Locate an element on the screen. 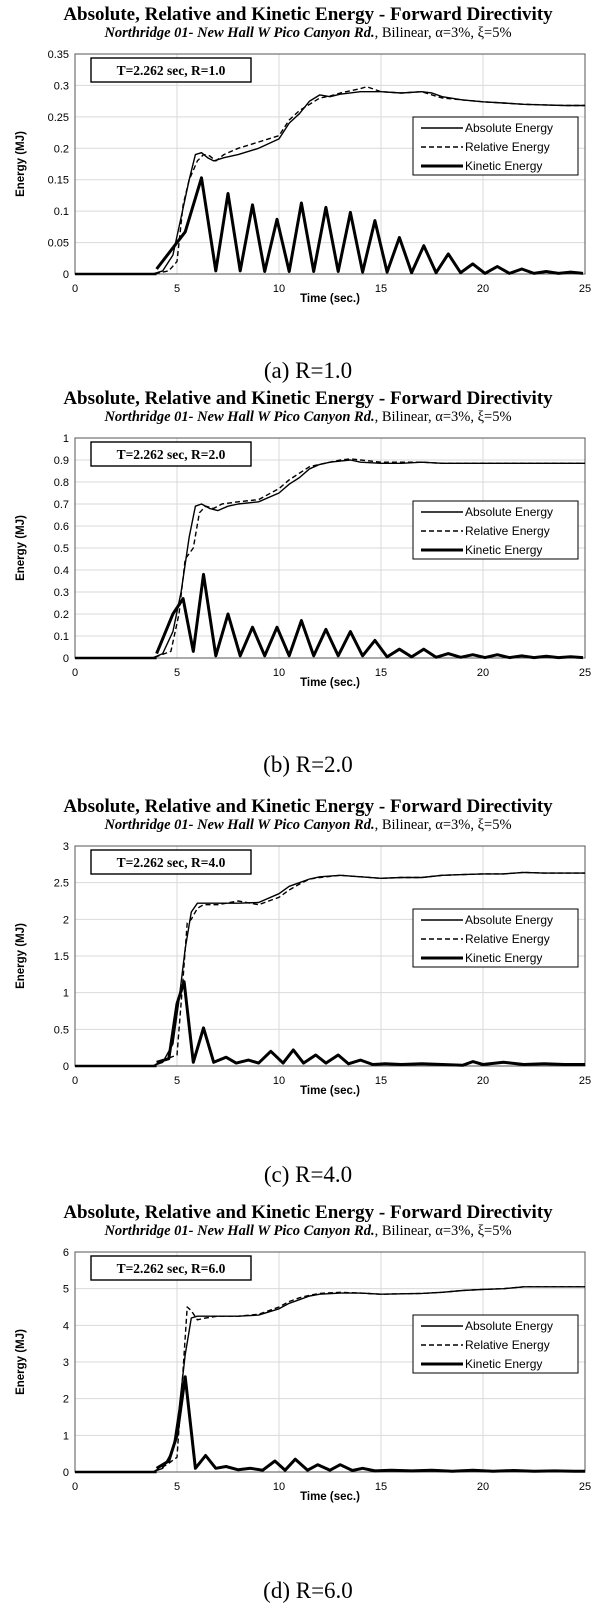 This screenshot has height=1620, width=616. plot-frame is located at coordinates (330, 164).